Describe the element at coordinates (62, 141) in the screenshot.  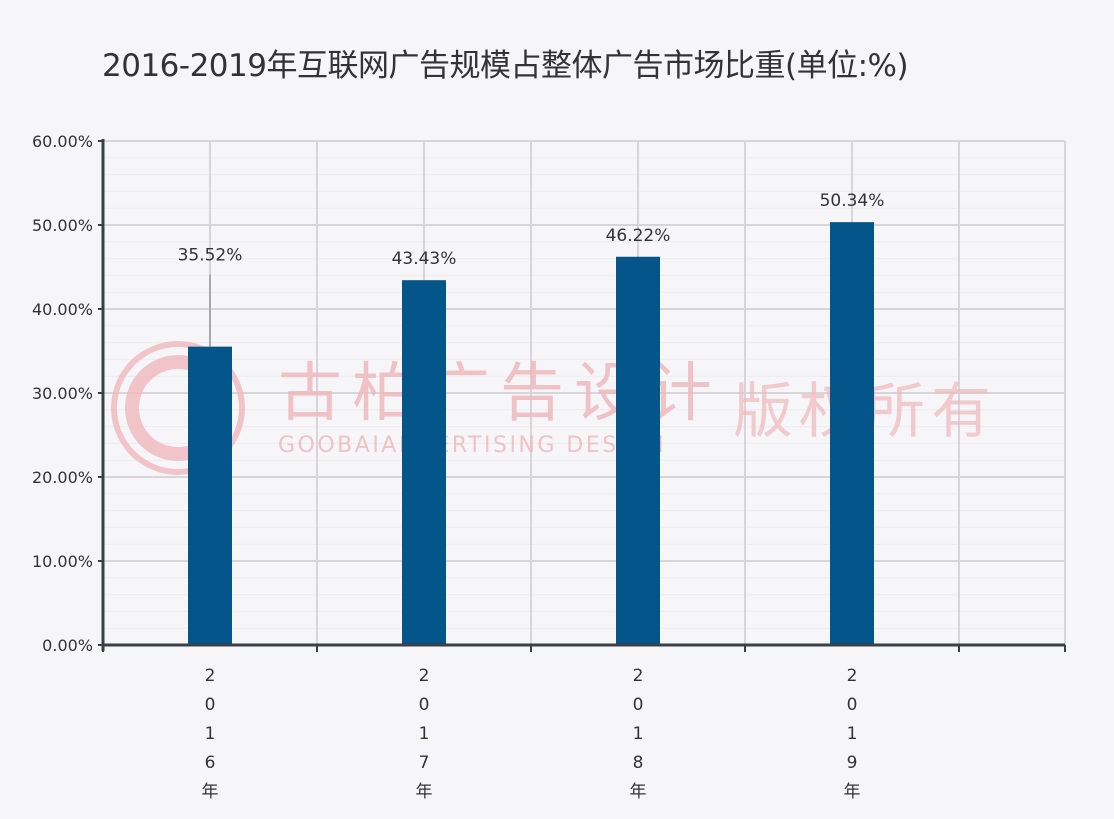
I see `y-tick-label: 60.00%` at that location.